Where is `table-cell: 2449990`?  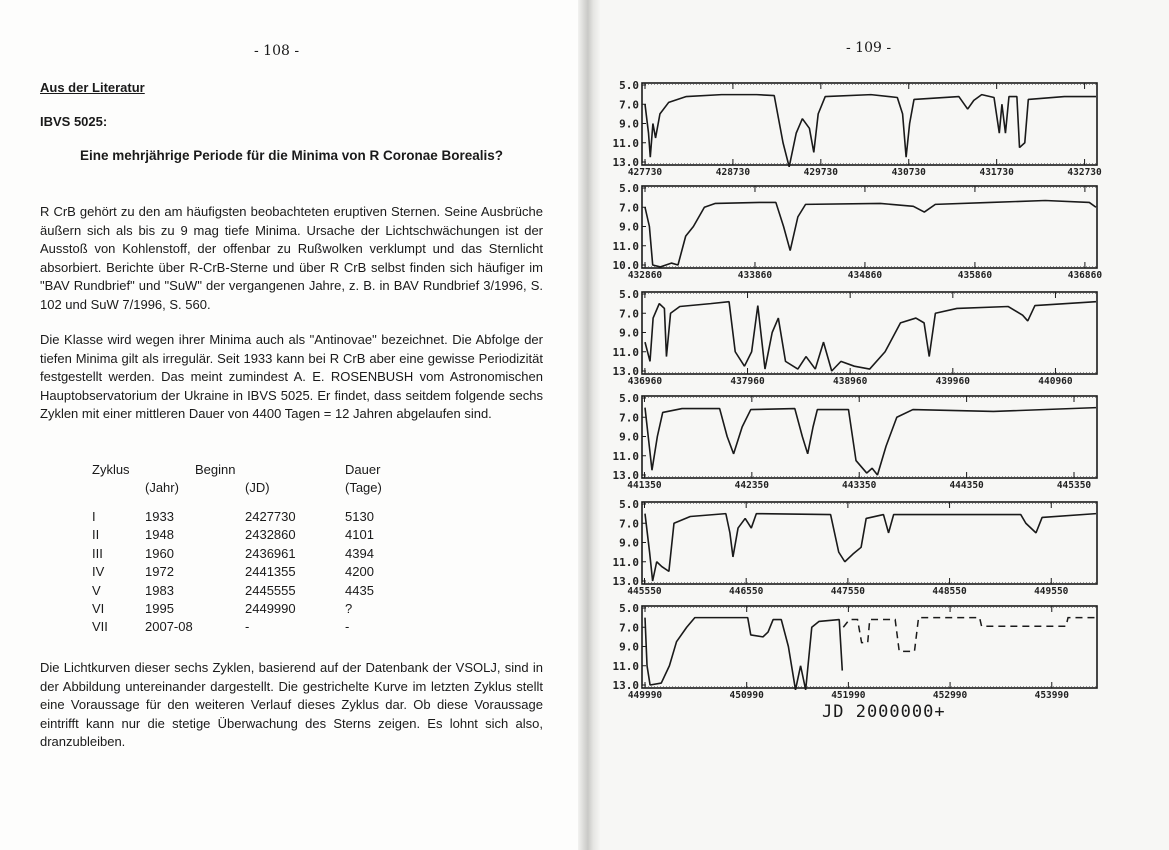
table-cell: 2449990 is located at coordinates (270, 608).